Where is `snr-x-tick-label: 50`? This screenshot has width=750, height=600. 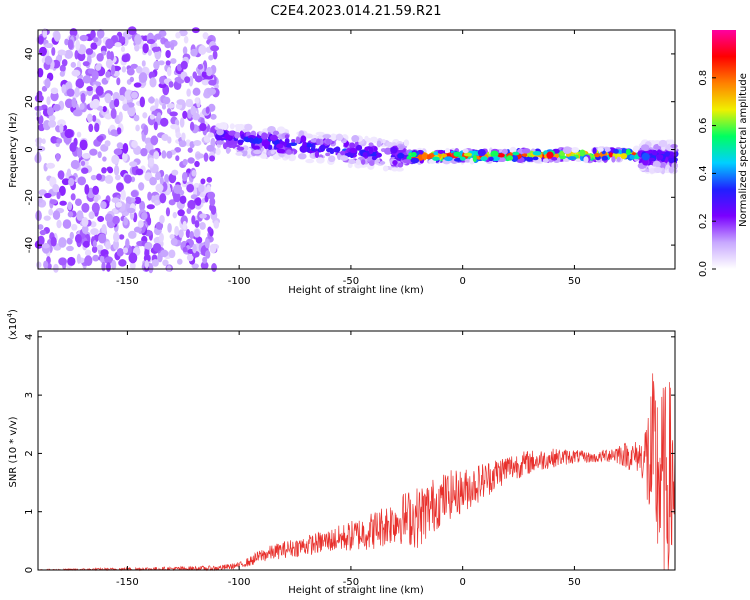
snr-x-tick-label: 50 is located at coordinates (574, 582).